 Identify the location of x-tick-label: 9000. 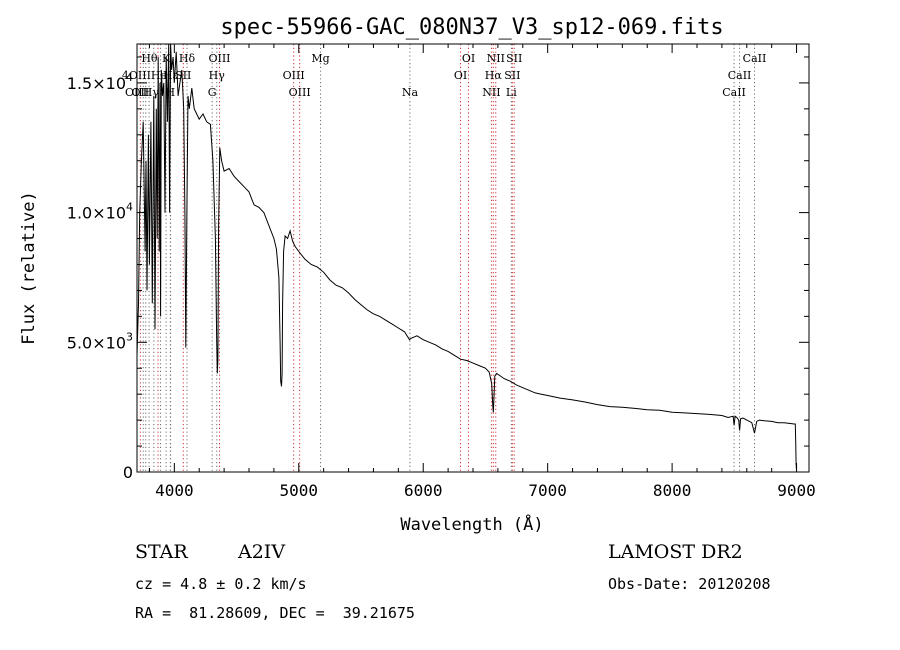
(796, 490).